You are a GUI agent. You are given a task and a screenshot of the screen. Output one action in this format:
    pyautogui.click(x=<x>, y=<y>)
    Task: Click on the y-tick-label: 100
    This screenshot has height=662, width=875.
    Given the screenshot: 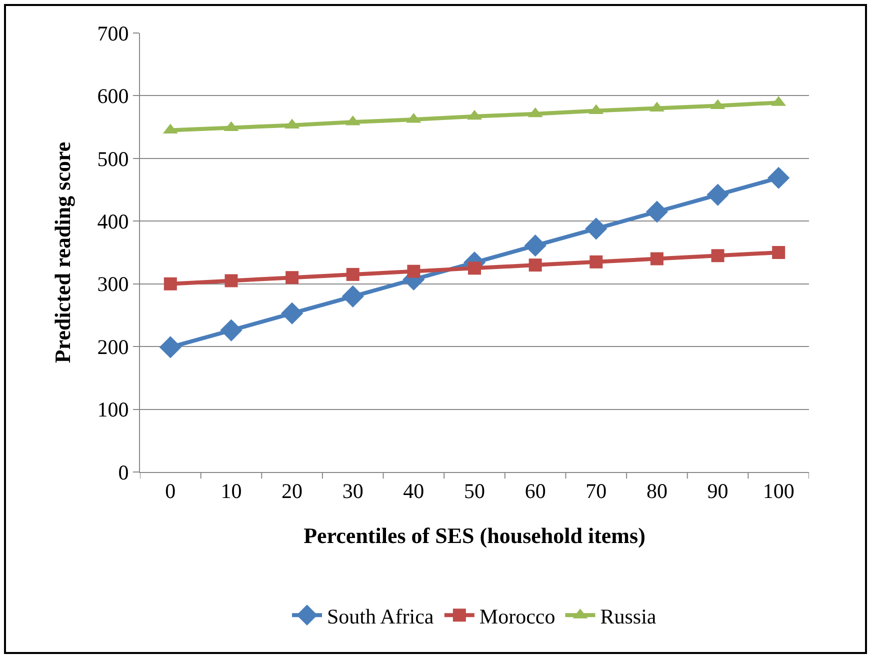 What is the action you would take?
    pyautogui.click(x=113, y=410)
    